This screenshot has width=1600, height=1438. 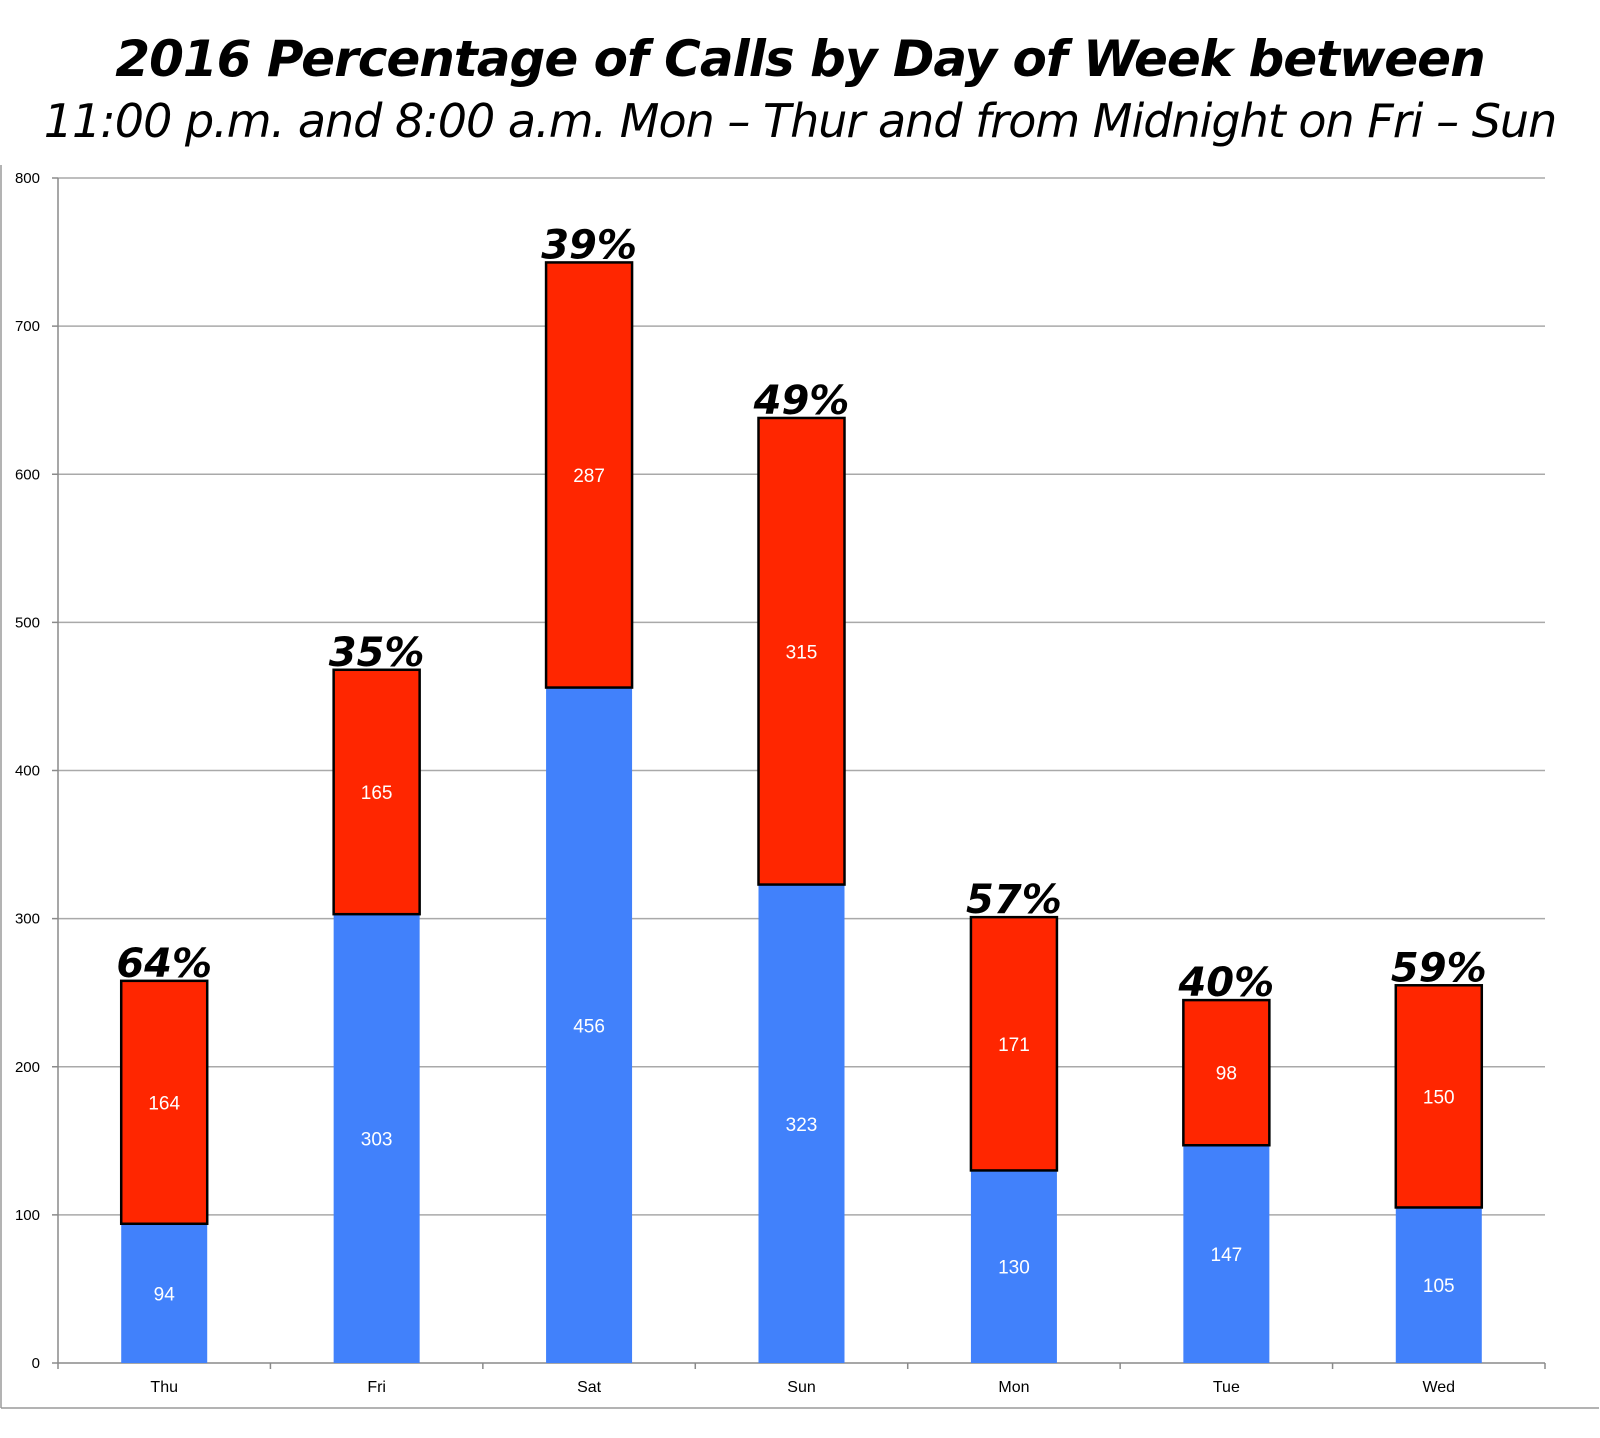 What do you see at coordinates (27, 178) in the screenshot?
I see `y-tick-label: 800` at bounding box center [27, 178].